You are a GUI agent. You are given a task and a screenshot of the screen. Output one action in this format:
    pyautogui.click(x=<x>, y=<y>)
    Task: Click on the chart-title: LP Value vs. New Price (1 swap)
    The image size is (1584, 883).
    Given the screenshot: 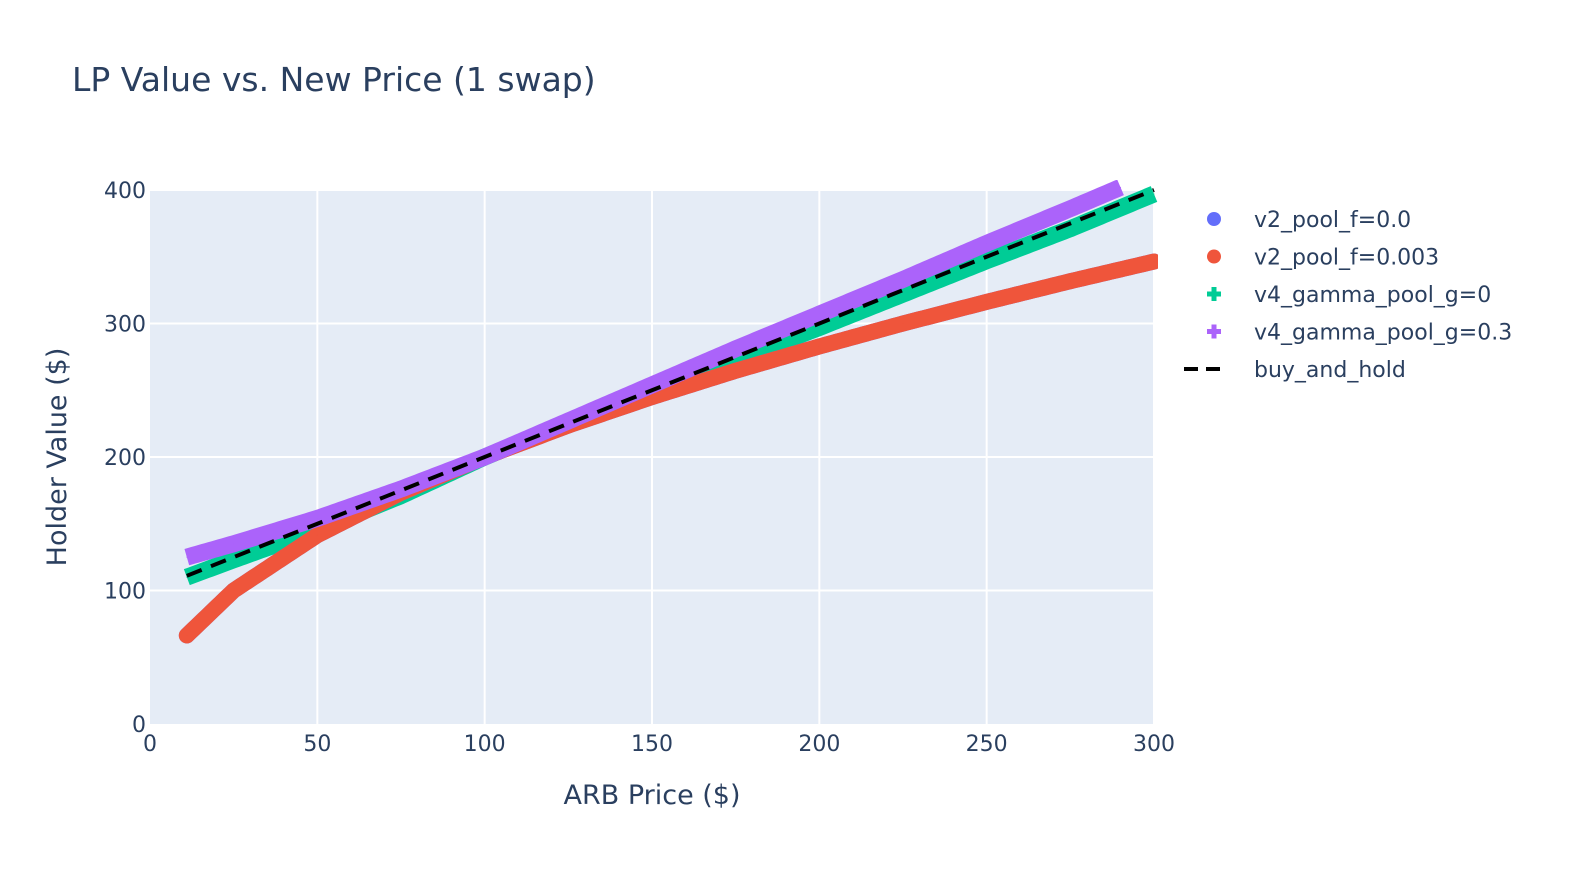 What is the action you would take?
    pyautogui.click(x=334, y=79)
    